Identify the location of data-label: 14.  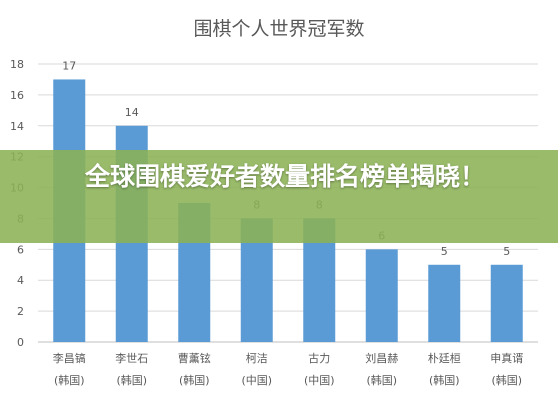
(132, 112).